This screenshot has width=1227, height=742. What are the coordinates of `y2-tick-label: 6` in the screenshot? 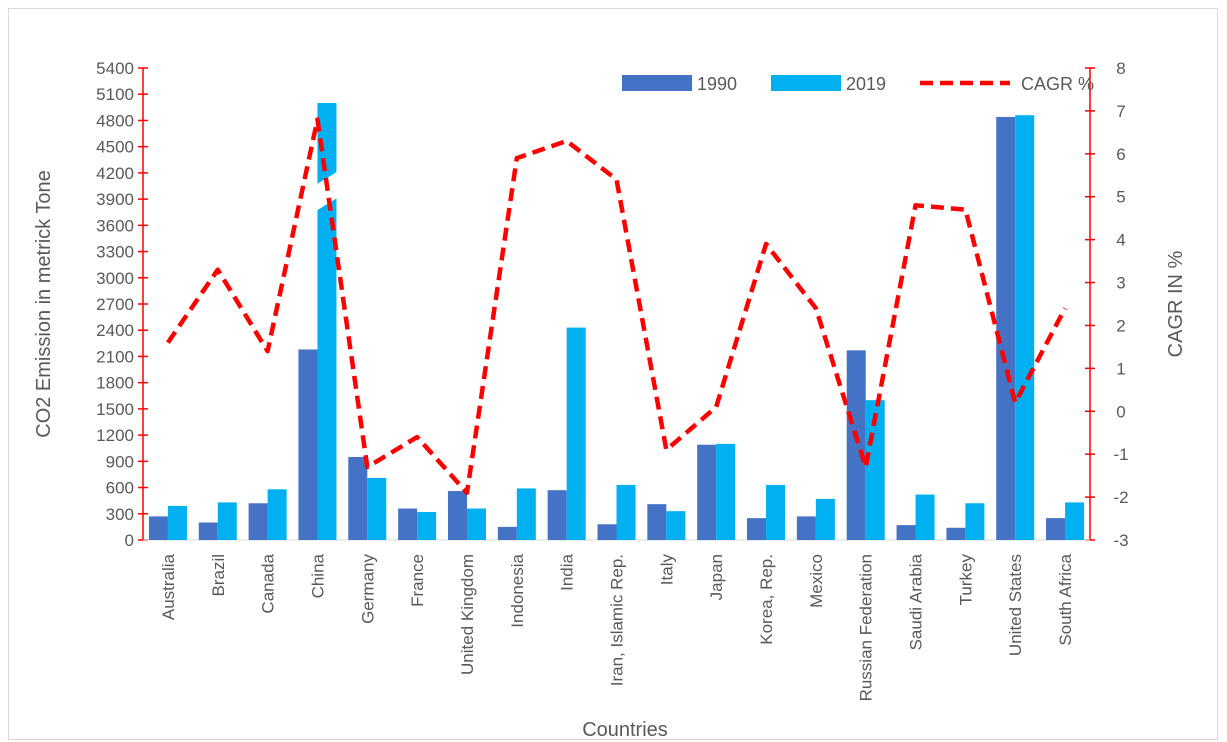 It's located at (1120, 154).